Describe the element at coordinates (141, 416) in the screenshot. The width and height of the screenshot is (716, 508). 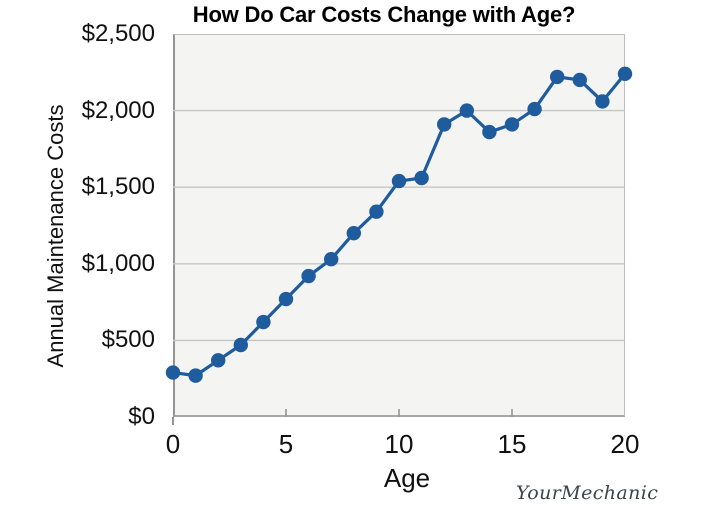
I see `y-tick-label: $0` at that location.